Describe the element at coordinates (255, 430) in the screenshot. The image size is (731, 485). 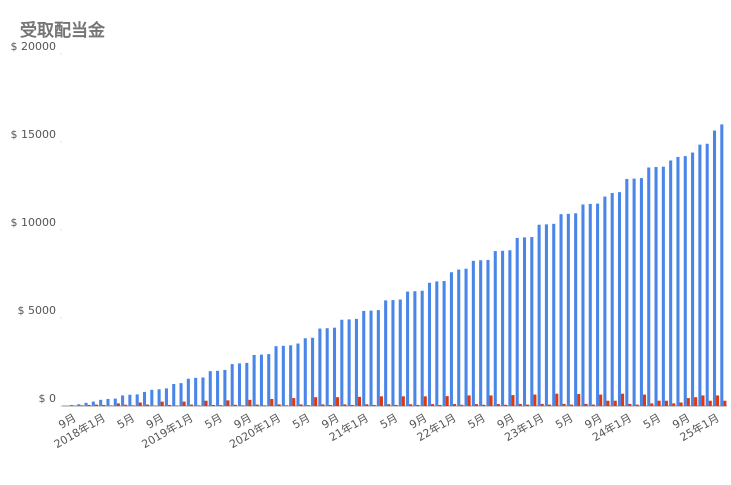
I see `x-tick-label: 2020年1月` at that location.